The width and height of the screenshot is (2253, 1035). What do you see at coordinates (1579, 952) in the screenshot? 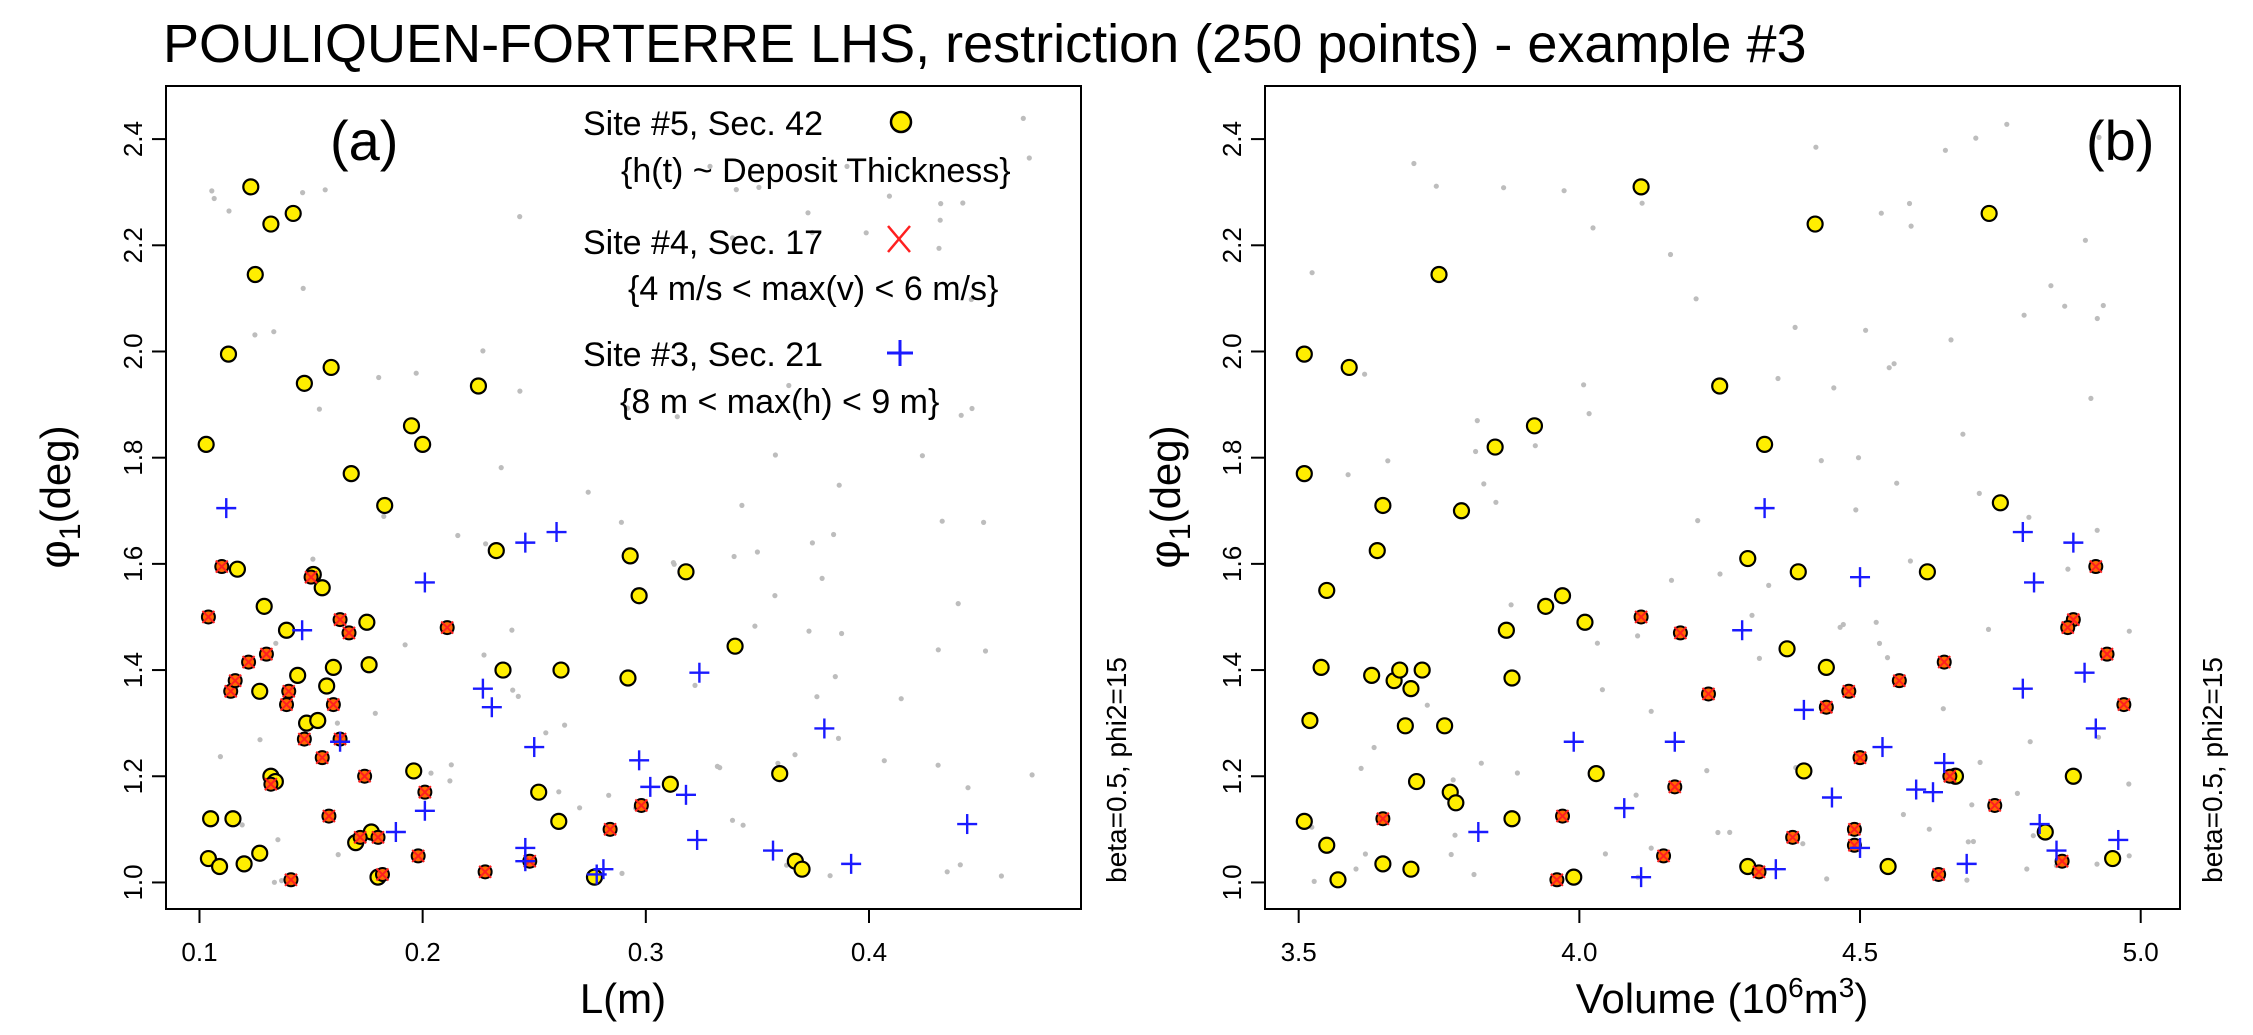
I see `x-tick-label: 4.0` at bounding box center [1579, 952].